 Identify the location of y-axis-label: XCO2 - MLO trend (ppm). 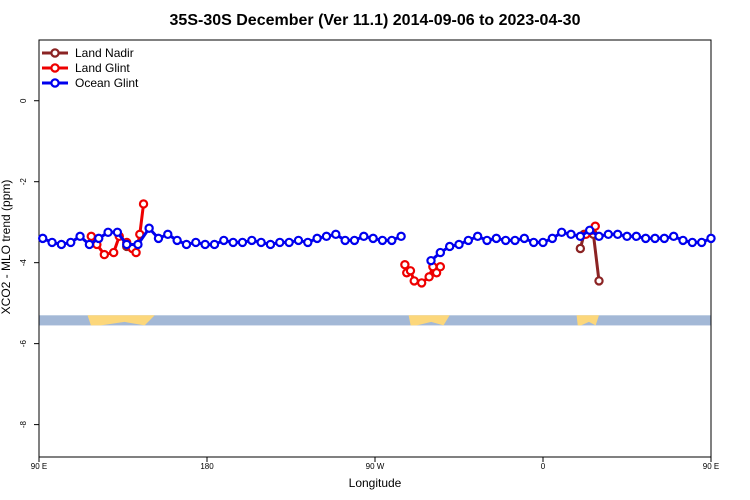
(6, 247).